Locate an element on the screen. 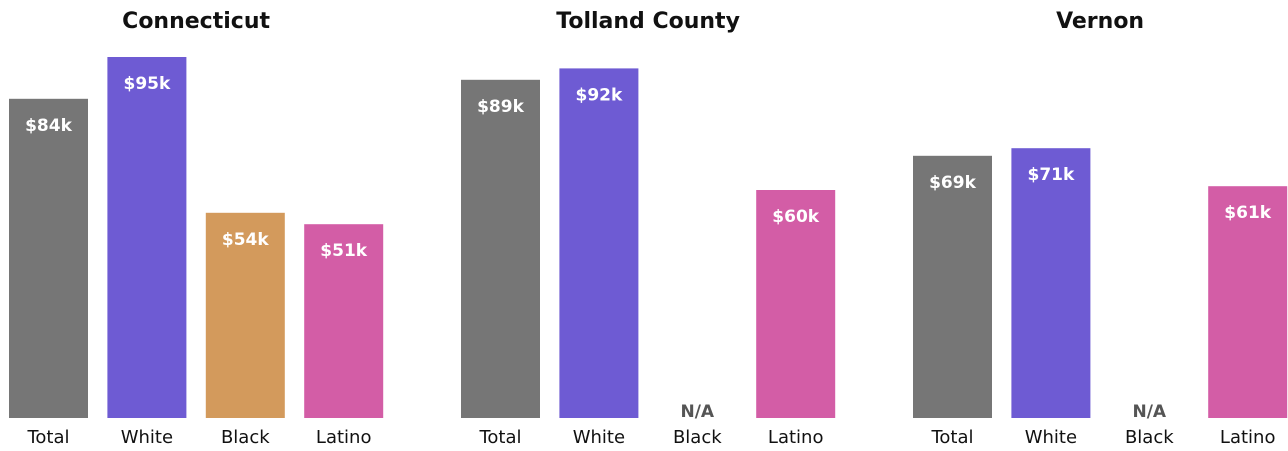 This screenshot has height=451, width=1288. data-label: $71k is located at coordinates (1051, 175).